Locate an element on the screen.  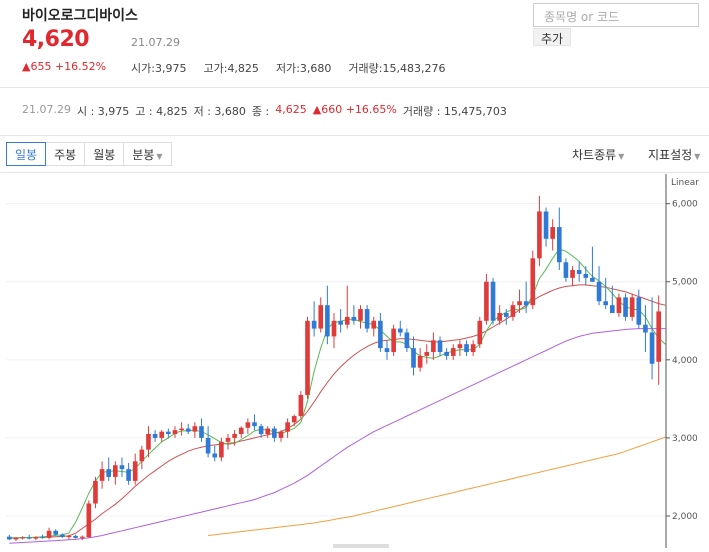
stock-search-input: 종목명 or 코드 is located at coordinates (616, 15).